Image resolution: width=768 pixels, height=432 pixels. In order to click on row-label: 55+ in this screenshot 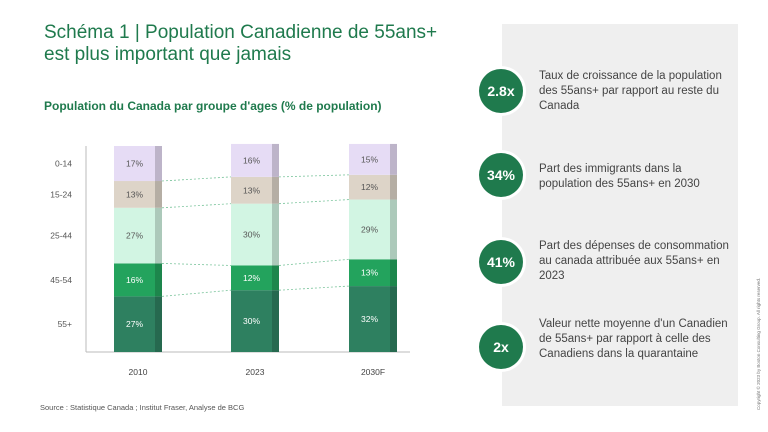, I will do `click(65, 324)`.